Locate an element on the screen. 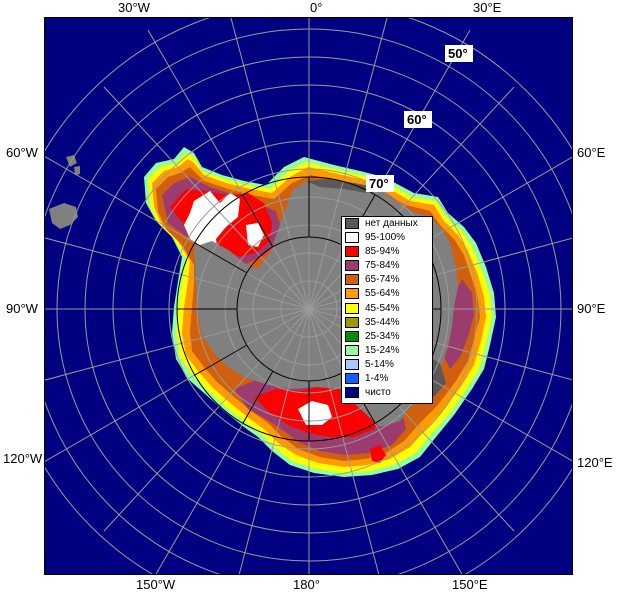 The width and height of the screenshot is (617, 594). lat-label-60: 60° is located at coordinates (418, 119).